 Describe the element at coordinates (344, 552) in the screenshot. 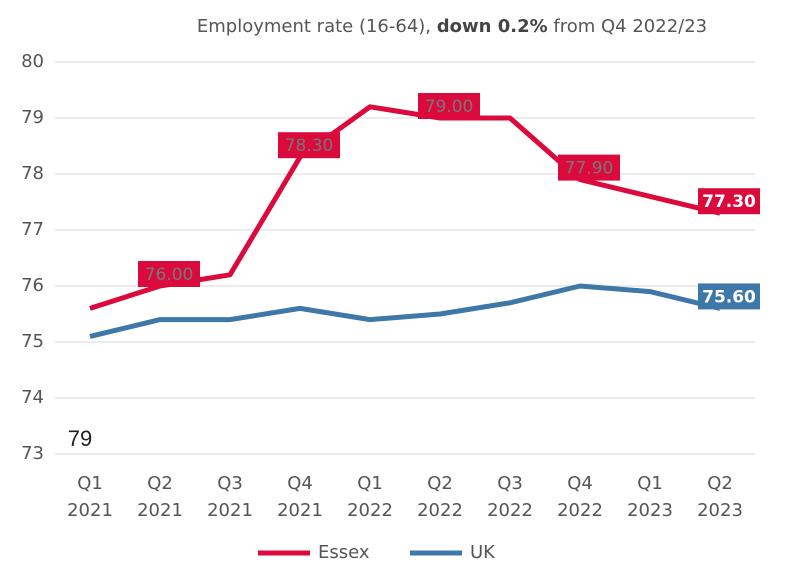

I see `legend-label: Essex` at that location.